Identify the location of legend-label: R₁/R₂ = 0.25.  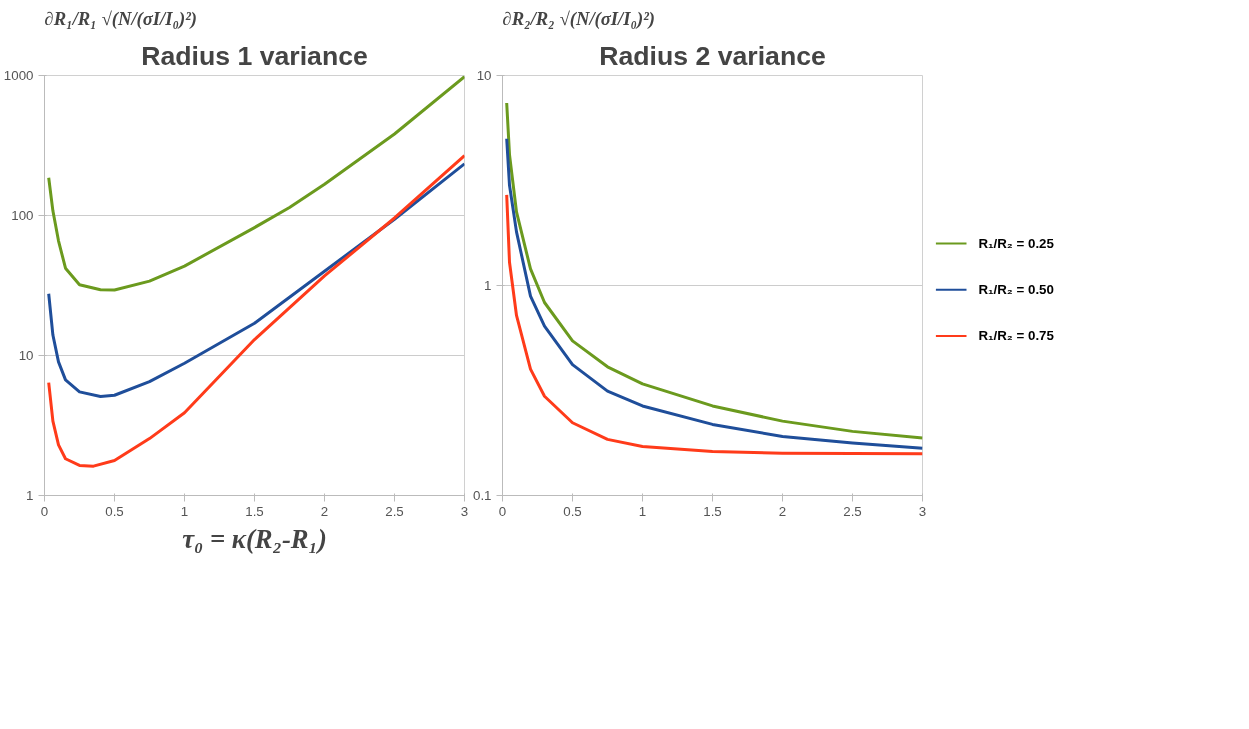
(1016, 243).